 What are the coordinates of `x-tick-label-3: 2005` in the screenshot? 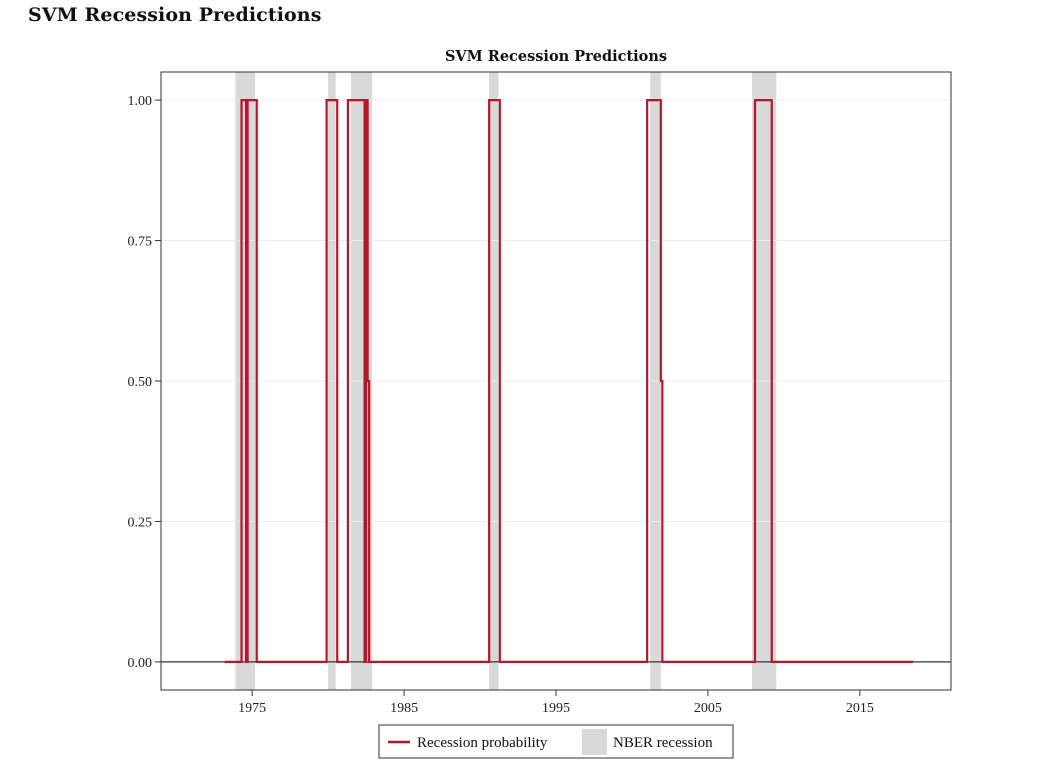 It's located at (708, 708).